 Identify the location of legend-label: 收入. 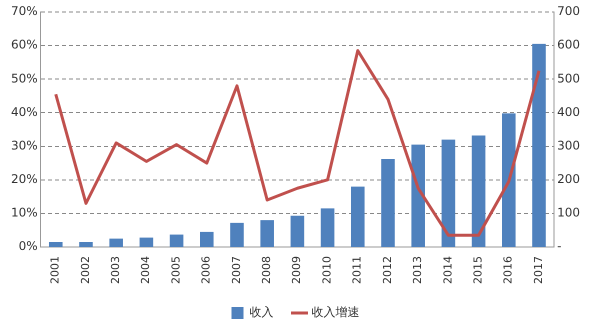
(262, 312).